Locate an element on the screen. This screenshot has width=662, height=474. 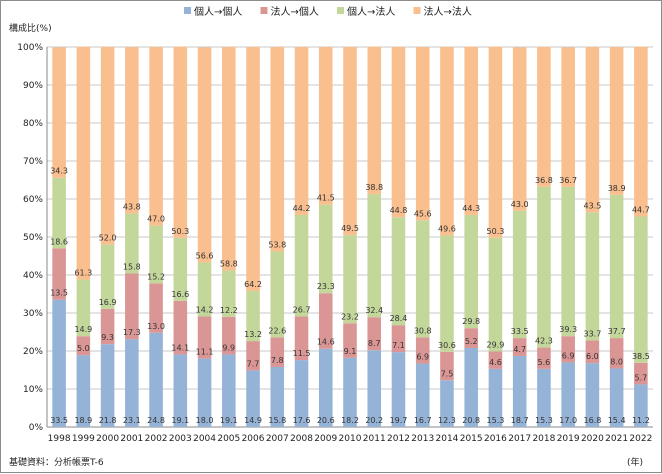
x-tick-label: 2016 is located at coordinates (495, 439).